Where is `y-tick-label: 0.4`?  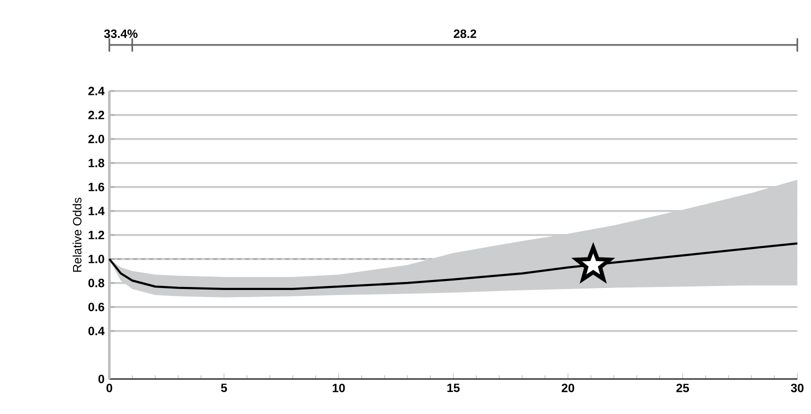 y-tick-label: 0.4 is located at coordinates (96, 331).